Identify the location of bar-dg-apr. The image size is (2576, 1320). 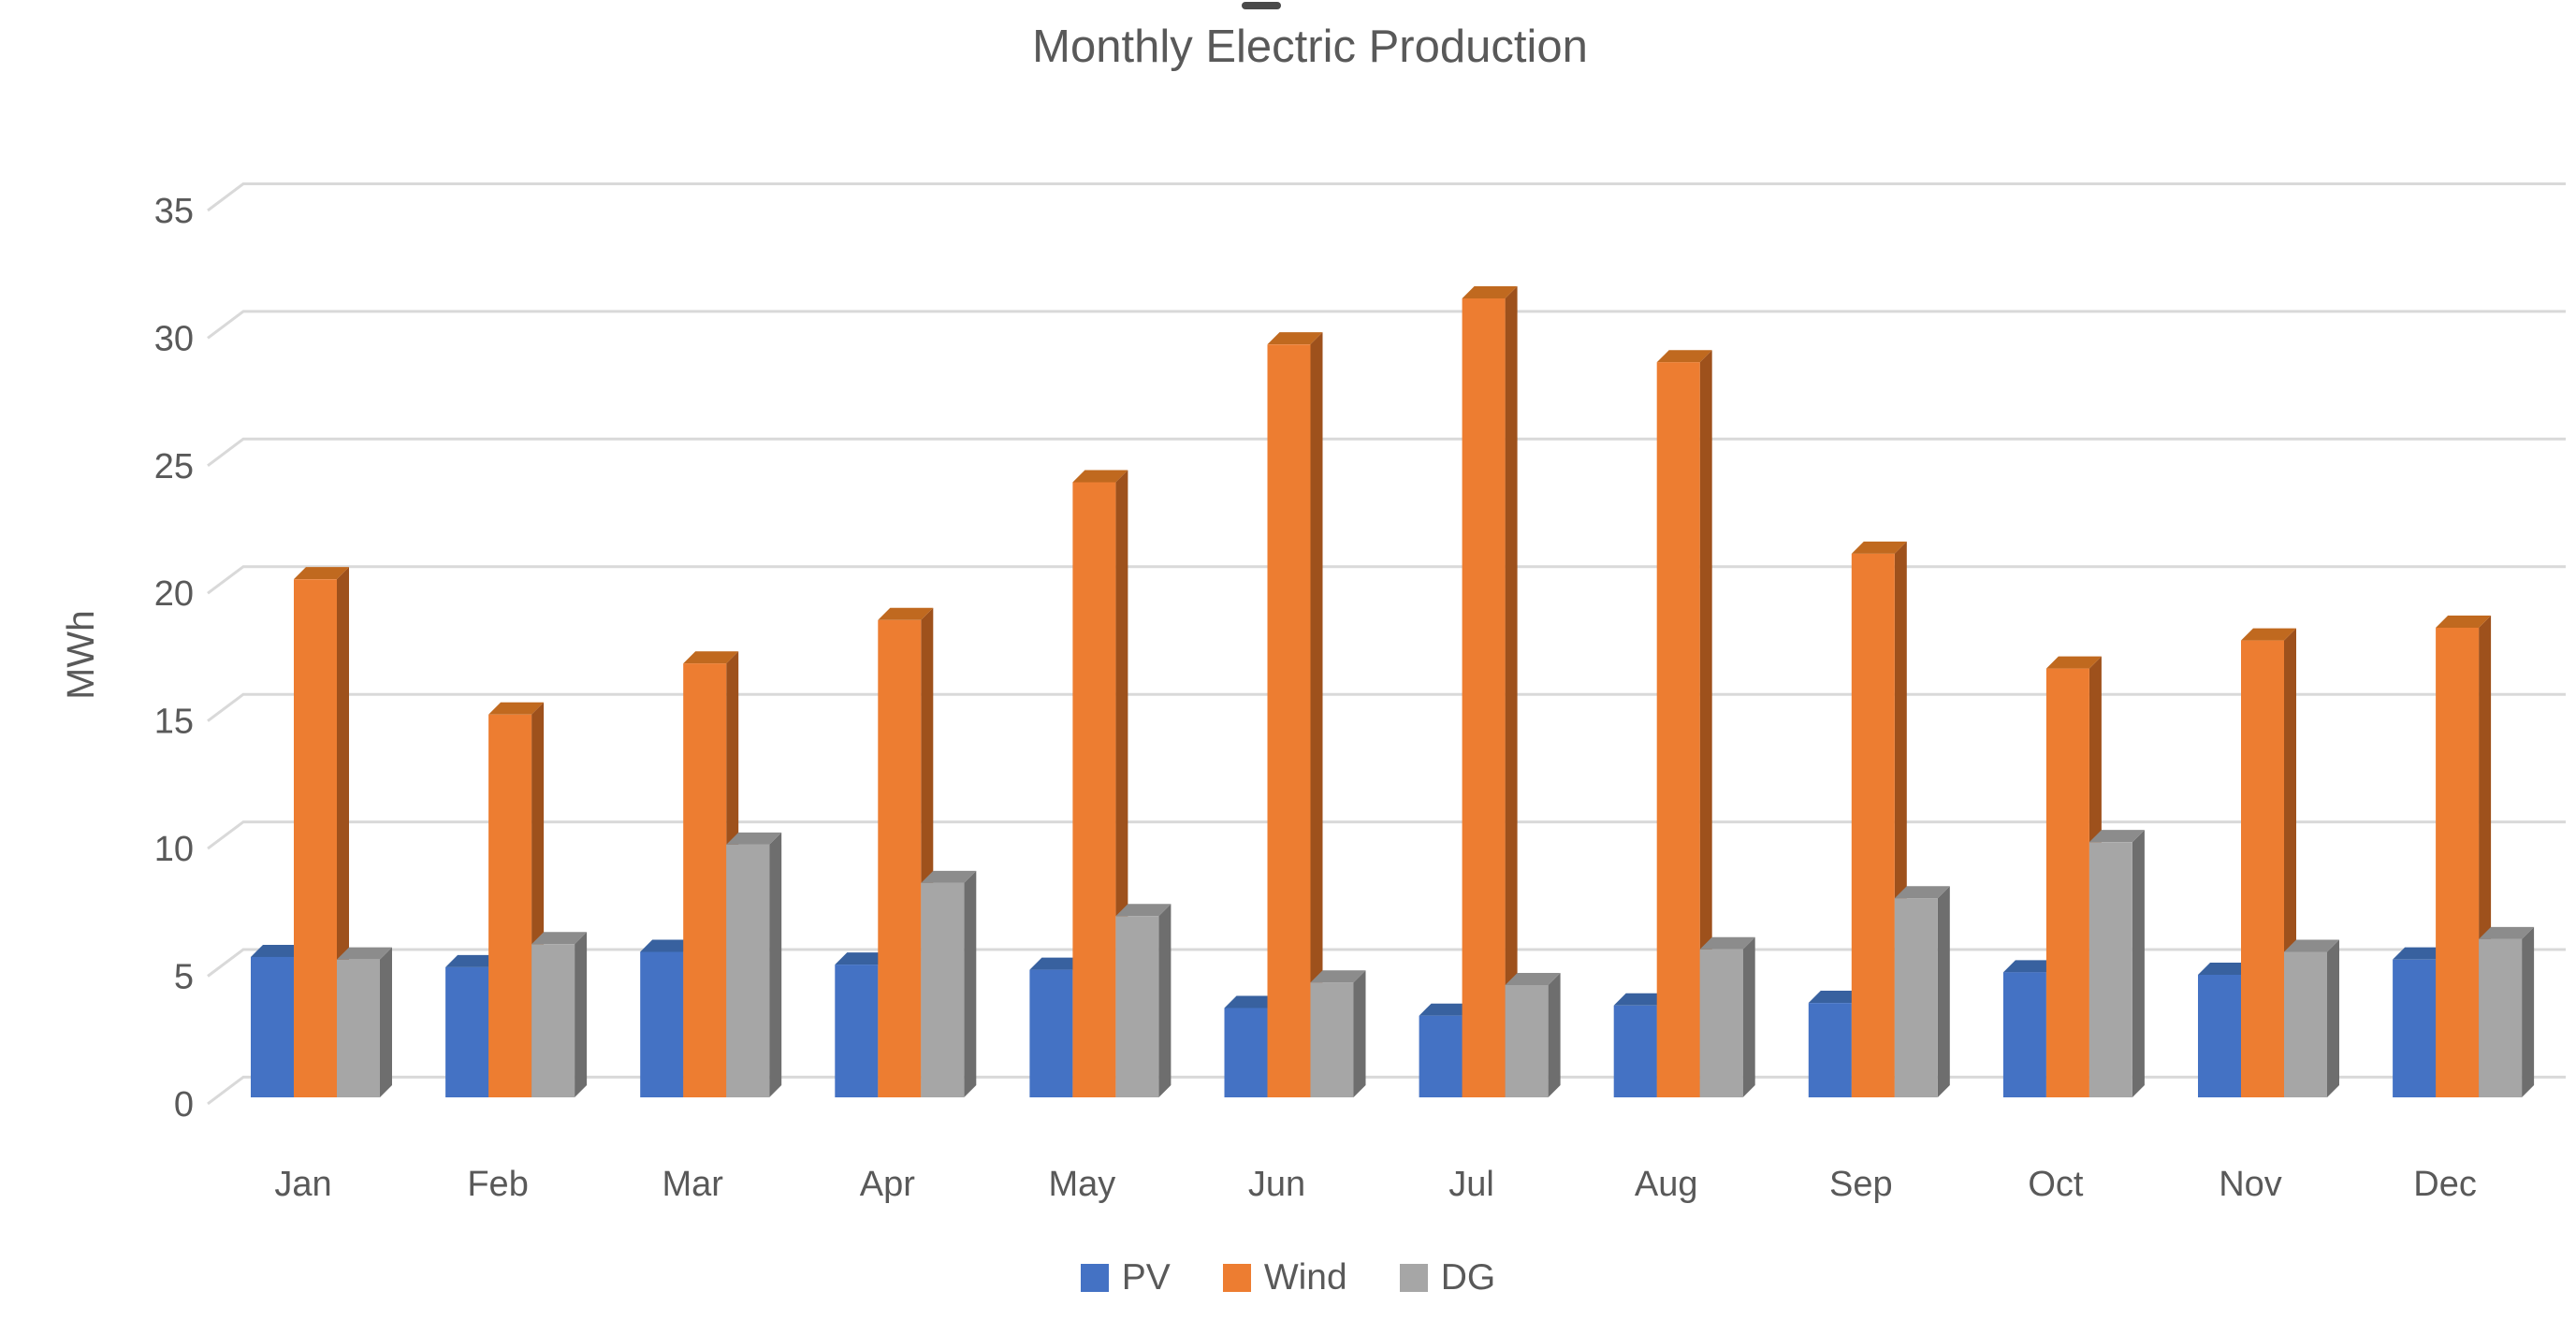
(949, 983).